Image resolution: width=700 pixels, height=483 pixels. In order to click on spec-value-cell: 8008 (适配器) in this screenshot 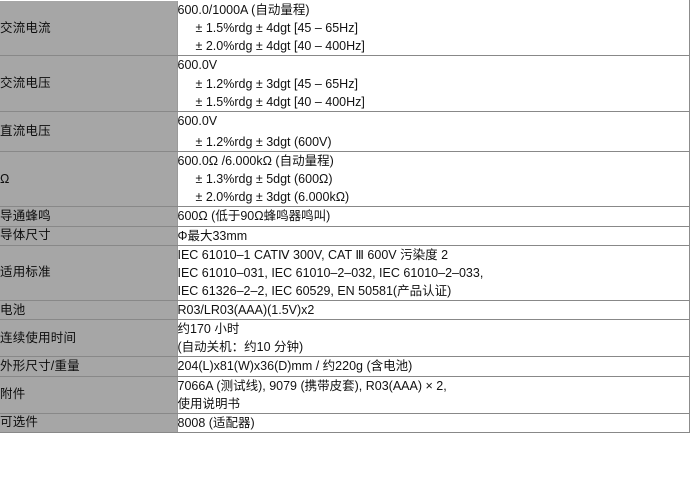, I will do `click(433, 422)`.